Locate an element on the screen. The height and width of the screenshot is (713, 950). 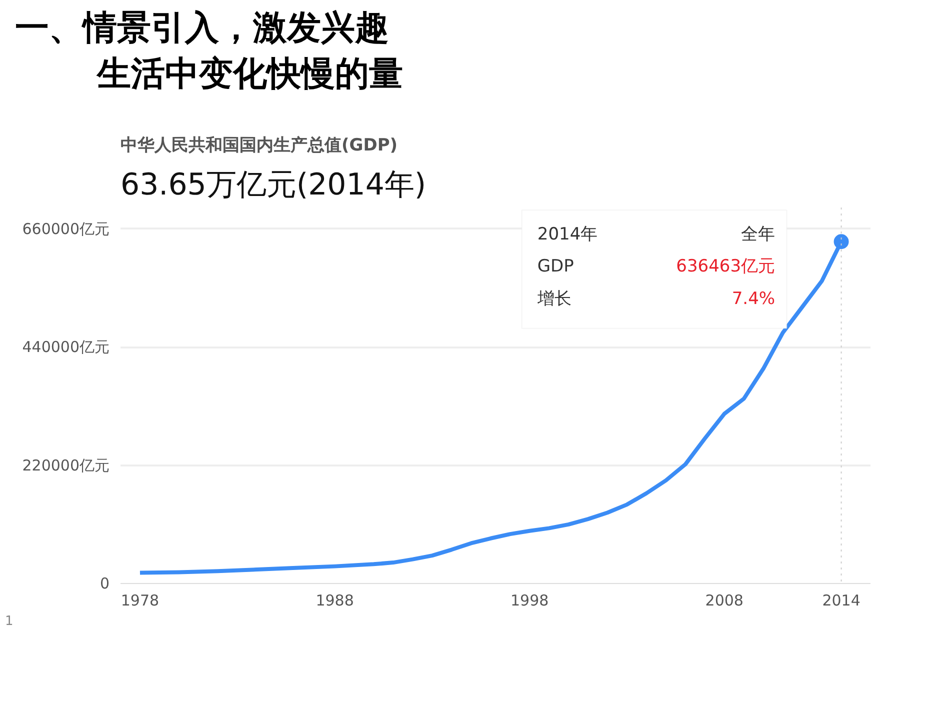
text: 1 is located at coordinates (9, 622).